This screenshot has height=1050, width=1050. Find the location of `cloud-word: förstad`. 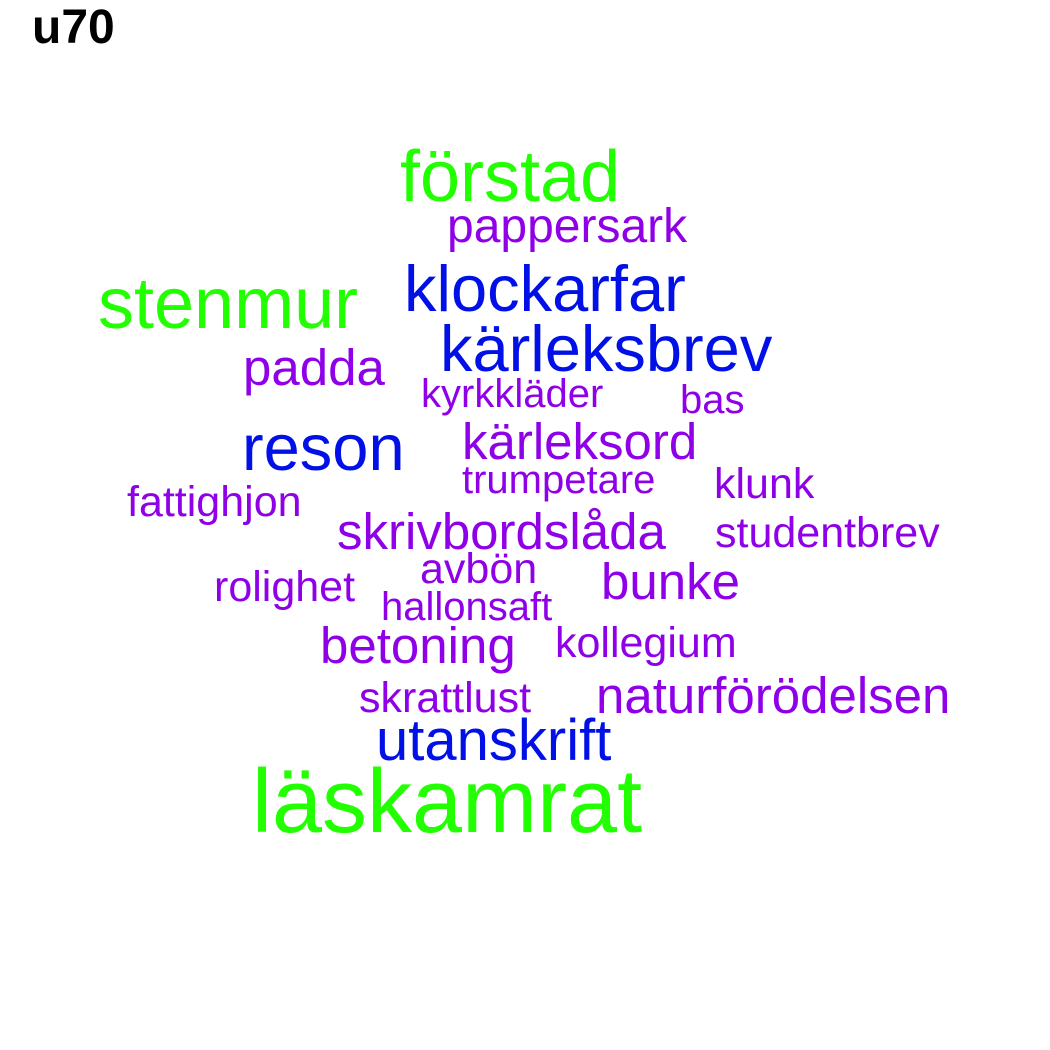

cloud-word: förstad is located at coordinates (510, 177).